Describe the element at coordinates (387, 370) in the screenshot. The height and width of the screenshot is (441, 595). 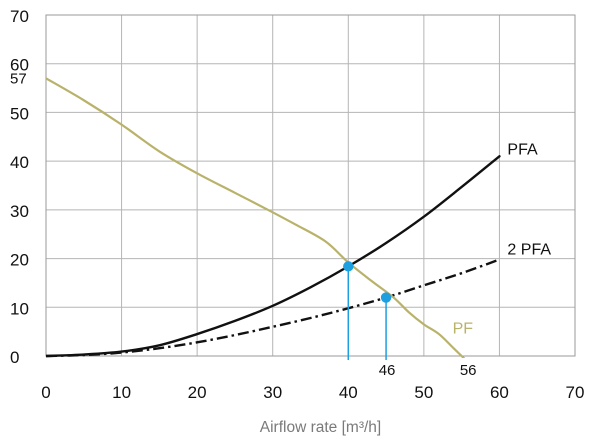
I see `x-marker-46: 46` at that location.